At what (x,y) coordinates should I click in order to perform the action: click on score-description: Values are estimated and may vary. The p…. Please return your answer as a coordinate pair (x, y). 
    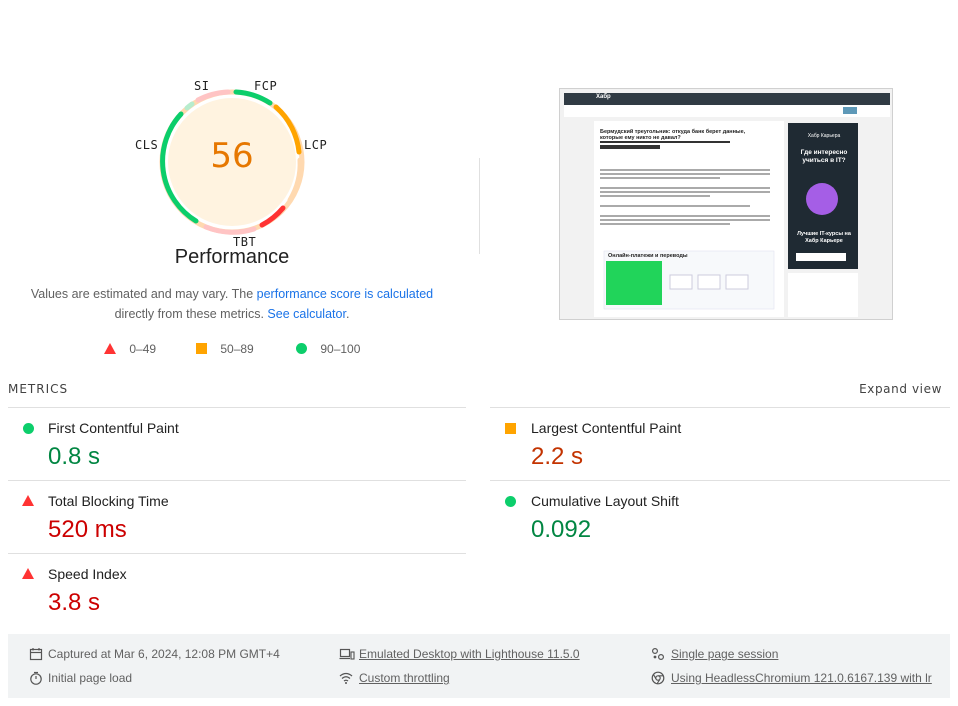
    Looking at the image, I should click on (232, 304).